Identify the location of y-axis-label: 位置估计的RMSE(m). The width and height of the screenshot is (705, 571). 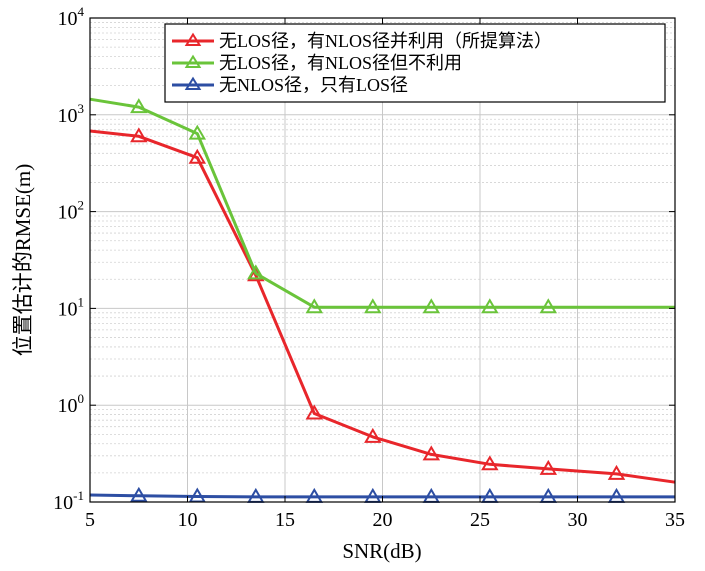
(23, 260).